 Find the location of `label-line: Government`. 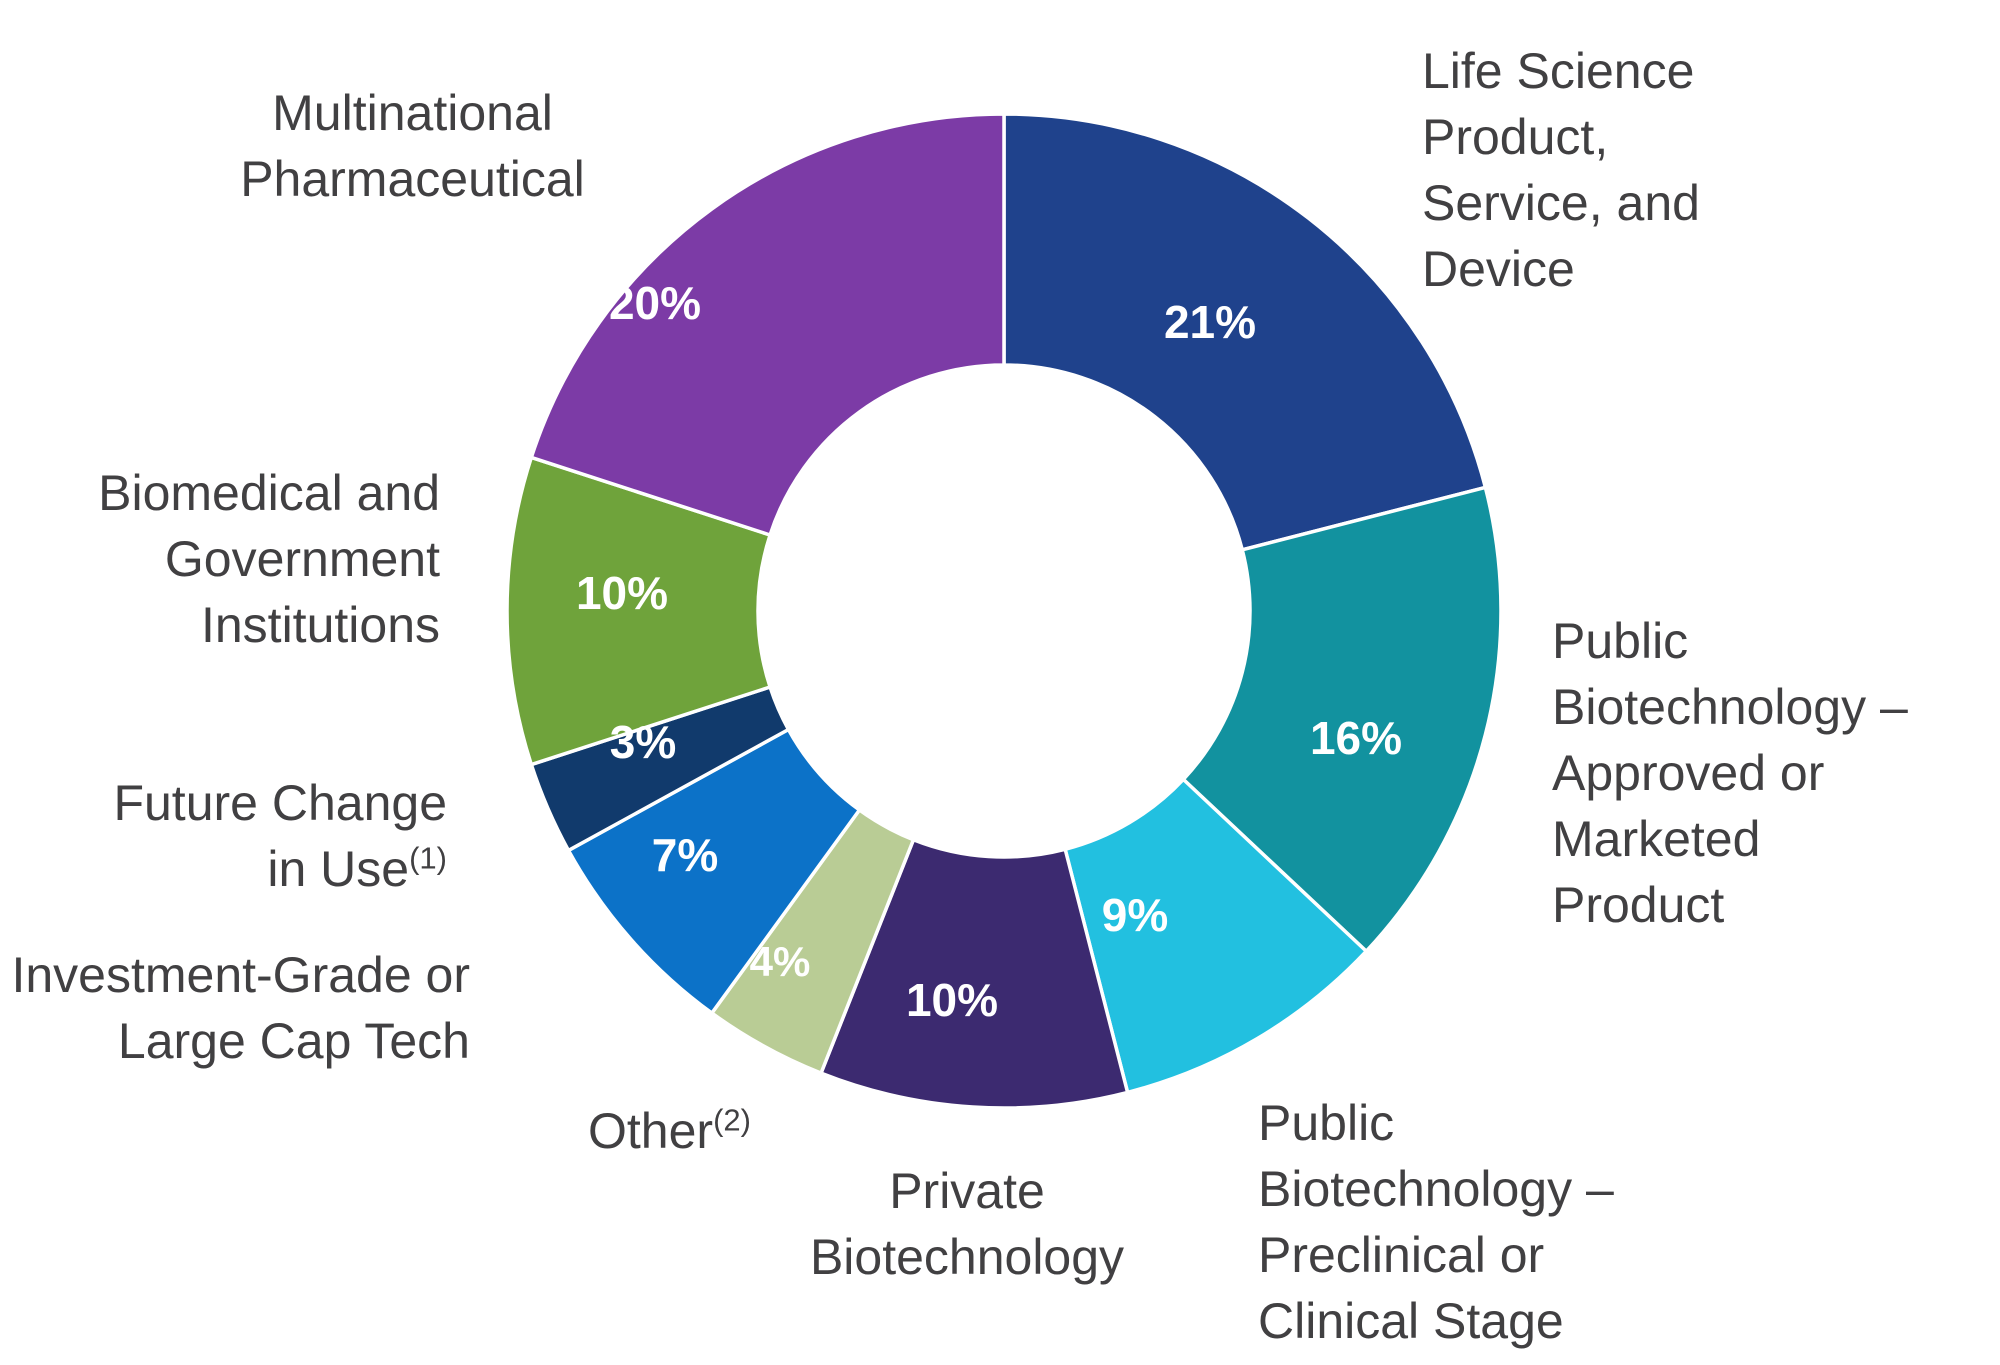

label-line: Government is located at coordinates (302, 559).